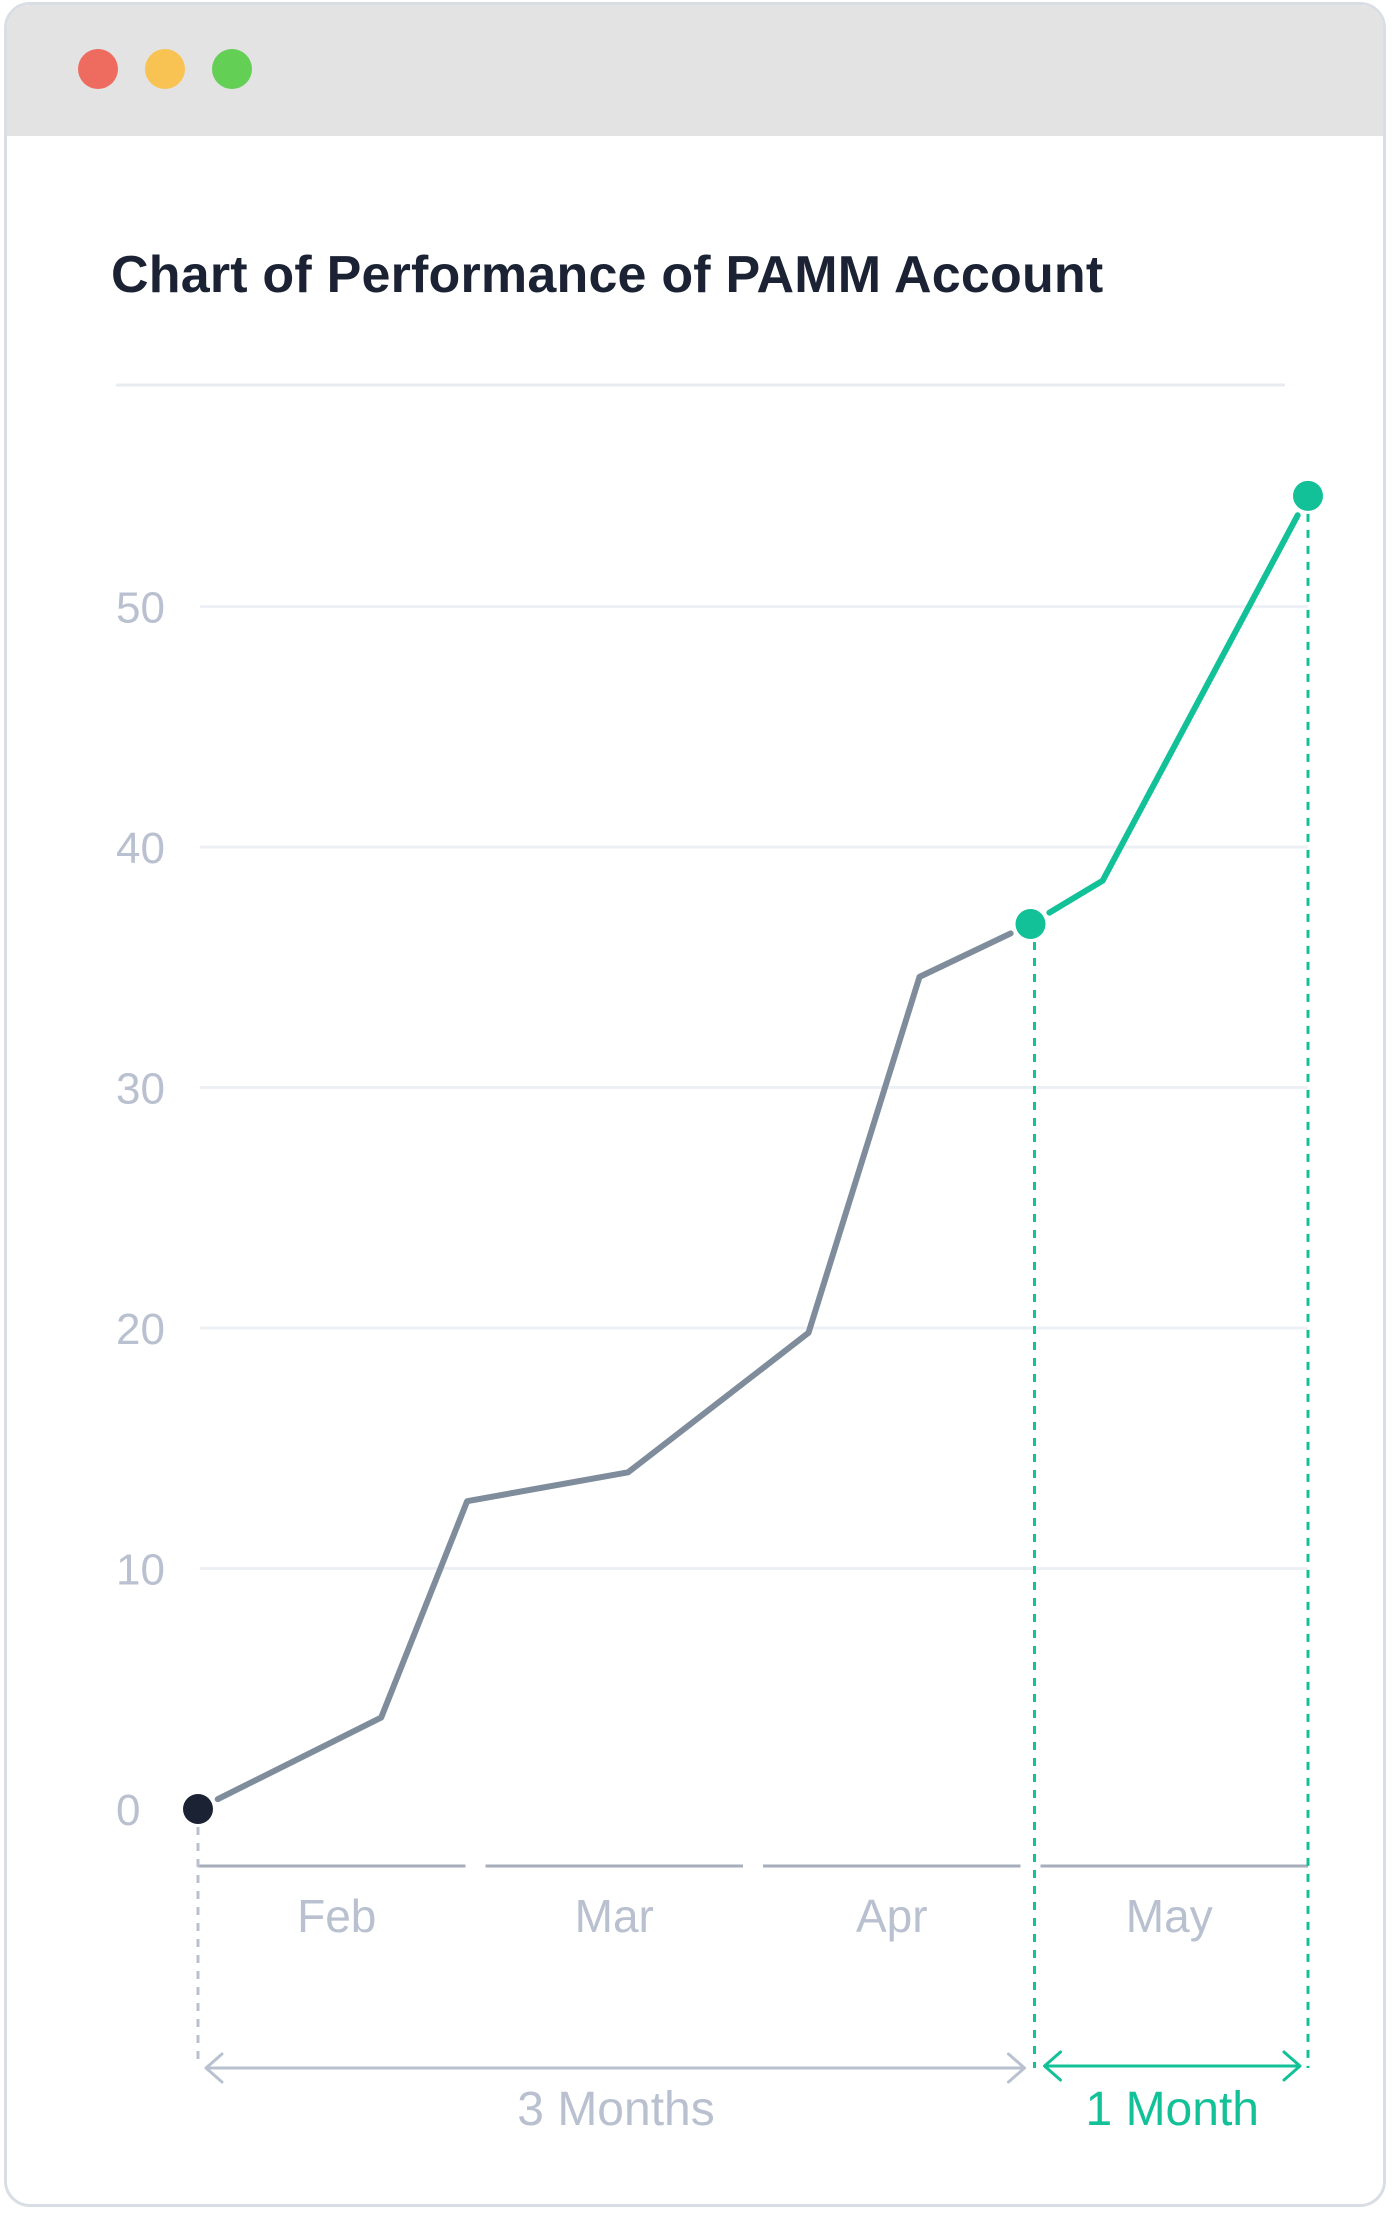 This screenshot has width=1392, height=2213. What do you see at coordinates (753, 2093) in the screenshot?
I see `period-spans: 3 Months 1 Month` at bounding box center [753, 2093].